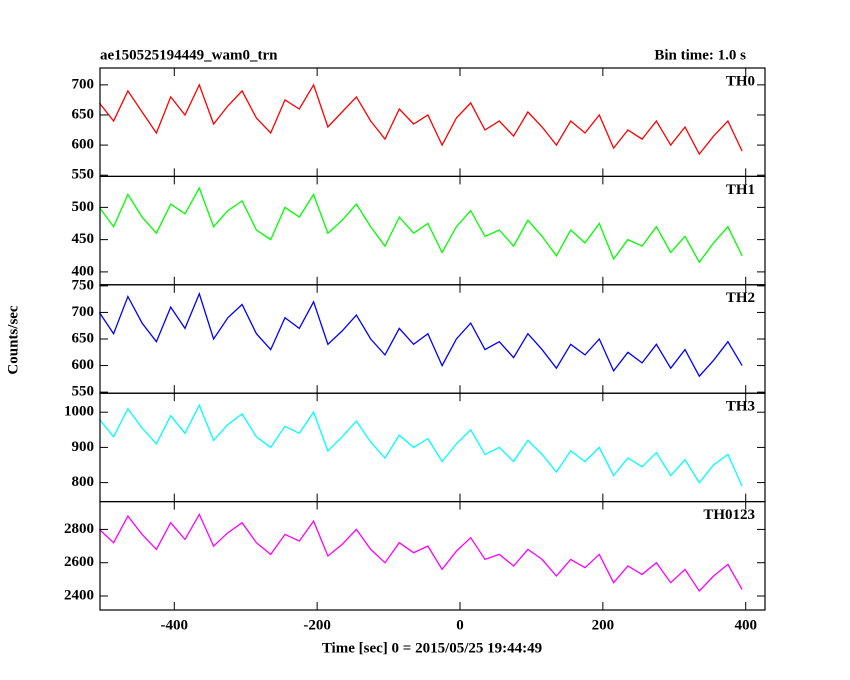  Describe the element at coordinates (729, 515) in the screenshot. I see `panel-label: TH0123` at that location.